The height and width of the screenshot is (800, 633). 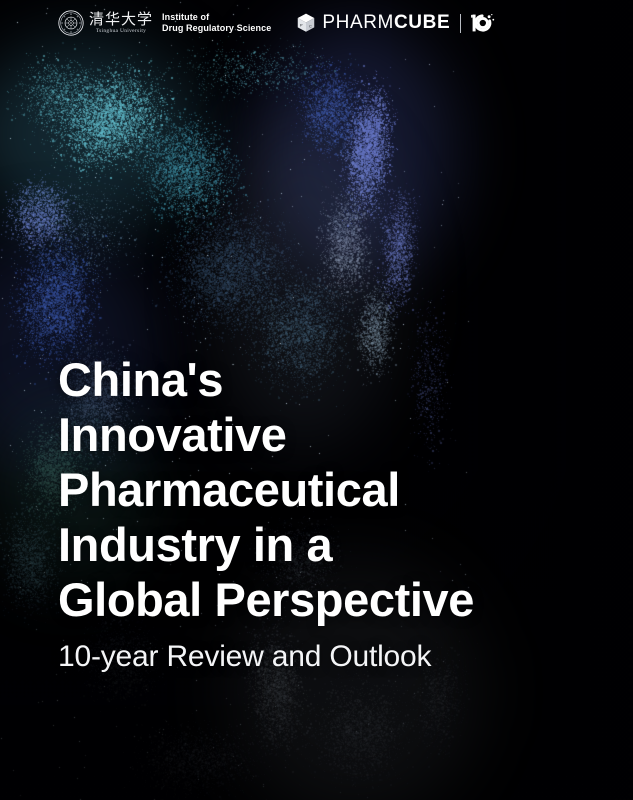 What do you see at coordinates (245, 656) in the screenshot?
I see `cover-subtitle: 10-year Review and Outlook` at bounding box center [245, 656].